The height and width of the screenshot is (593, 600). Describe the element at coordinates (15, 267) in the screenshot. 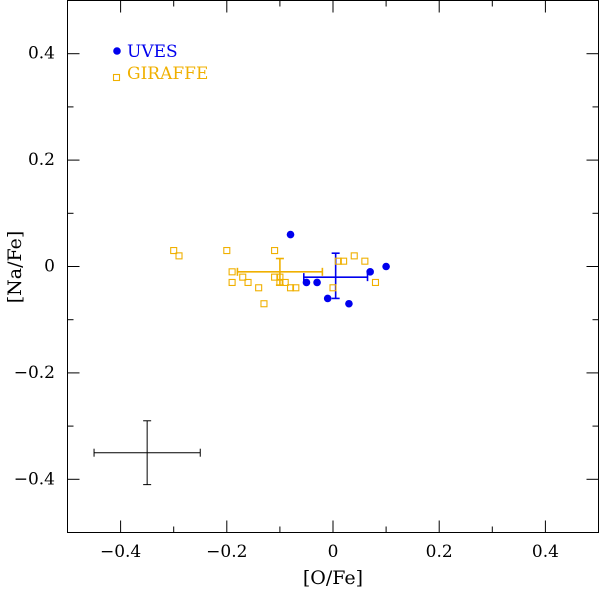

I see `y-axis-label: [Na/Fe]` at that location.